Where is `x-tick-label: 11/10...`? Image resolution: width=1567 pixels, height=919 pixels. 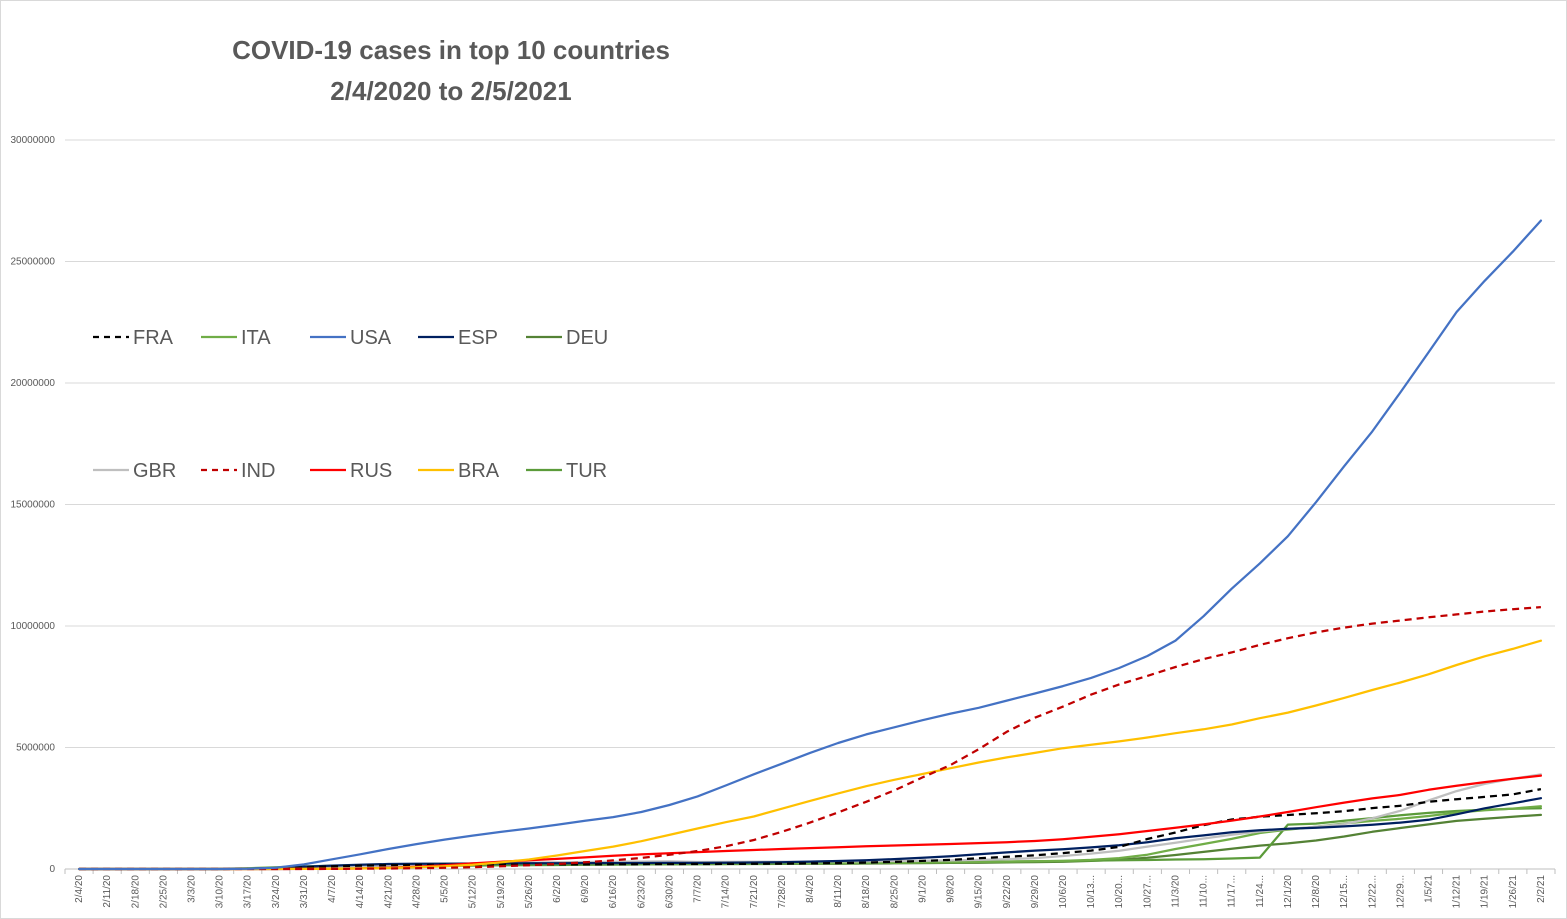 x-tick-label: 11/10... is located at coordinates (1204, 891).